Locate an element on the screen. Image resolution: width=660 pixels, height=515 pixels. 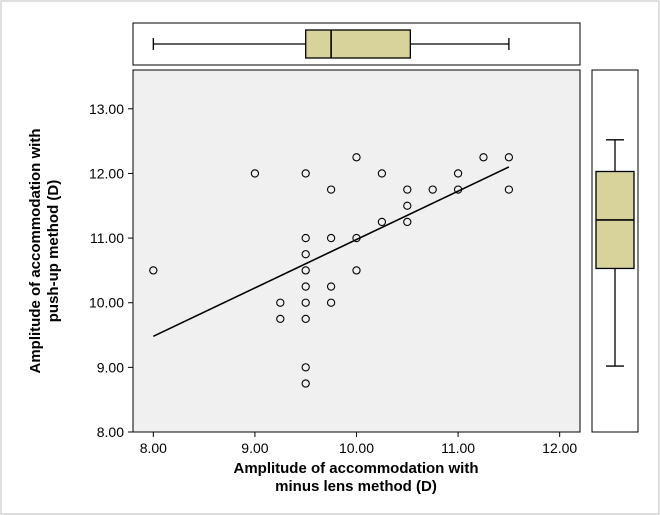
x-axis: 8.00 9.00 10.00 11.00 12.00 is located at coordinates (358, 444).